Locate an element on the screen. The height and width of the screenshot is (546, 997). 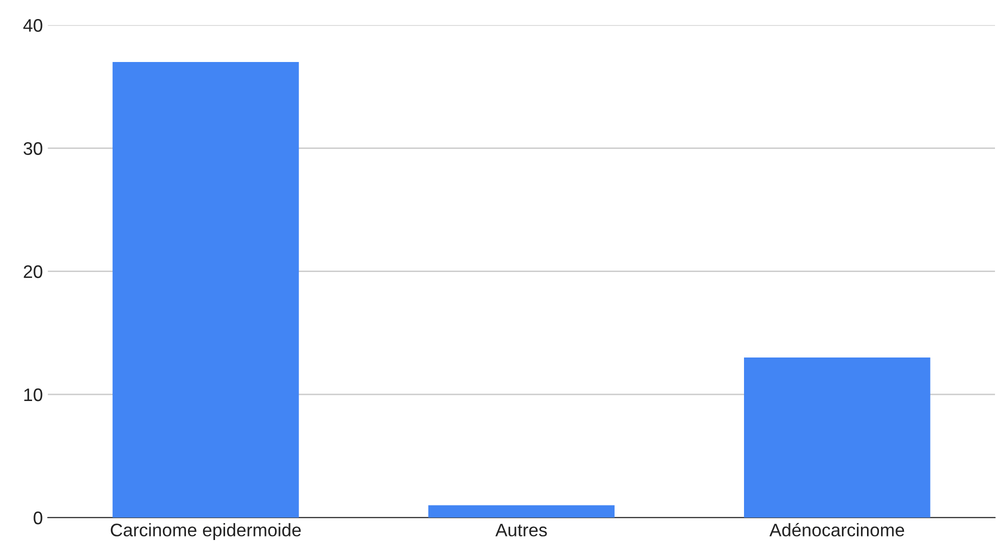
y-tick-label: 40 is located at coordinates (32, 25).